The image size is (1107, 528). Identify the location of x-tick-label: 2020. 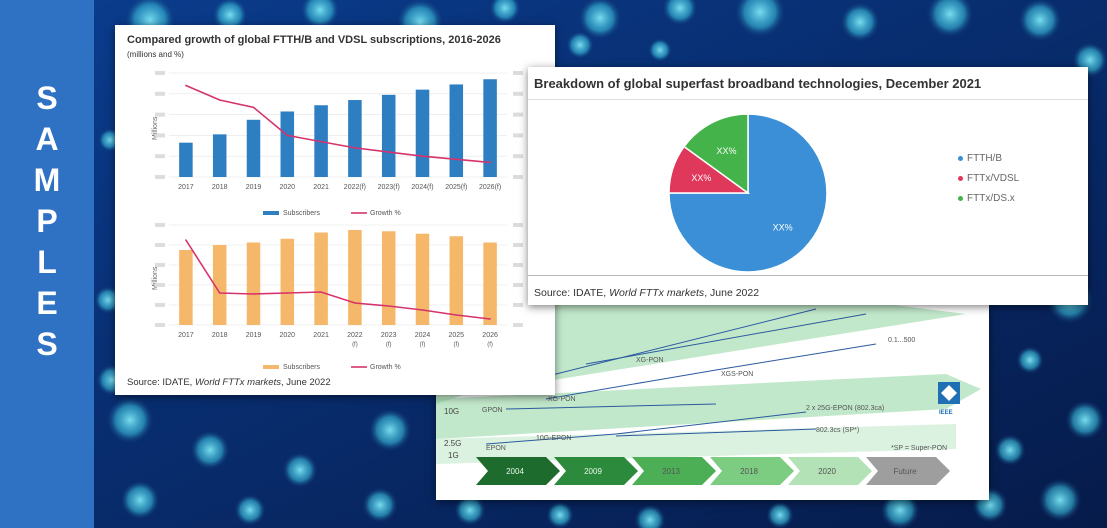
(288, 187).